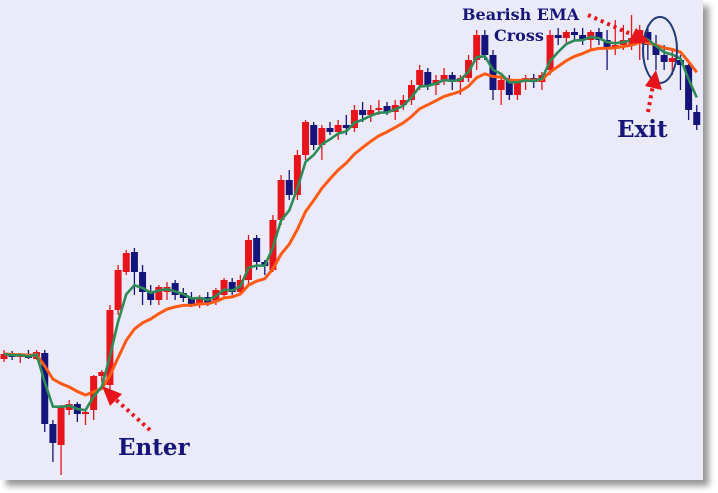  I want to click on bearish-cross-label-line1: Bearish EMA, so click(521, 14).